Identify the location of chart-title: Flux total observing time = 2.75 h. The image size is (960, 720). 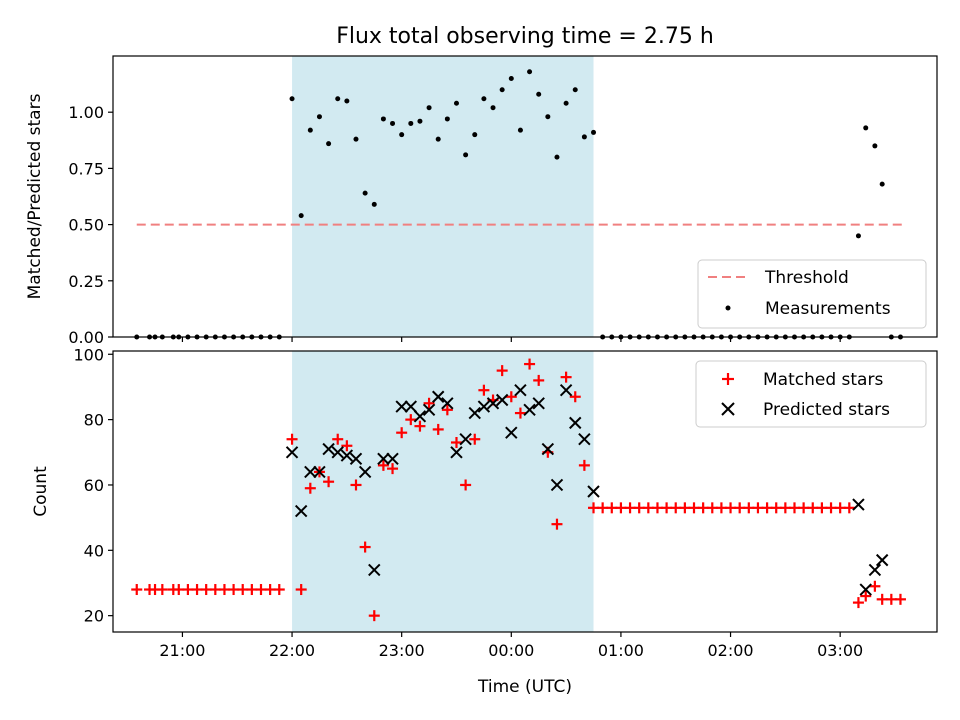
(525, 36).